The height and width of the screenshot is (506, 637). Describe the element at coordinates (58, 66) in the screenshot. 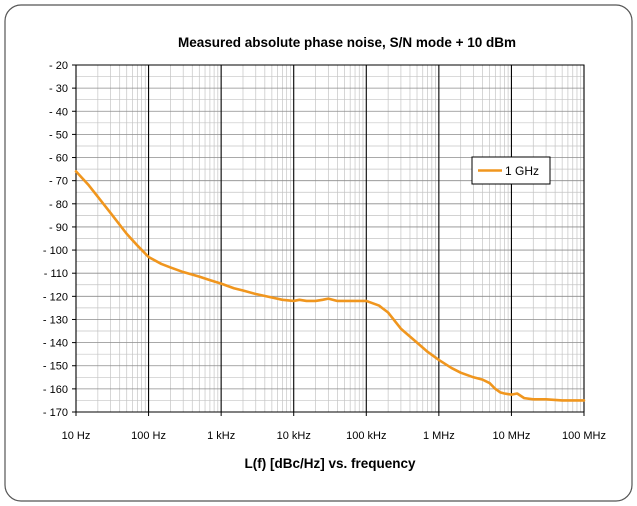

I see `y-tick-label: - 20` at that location.